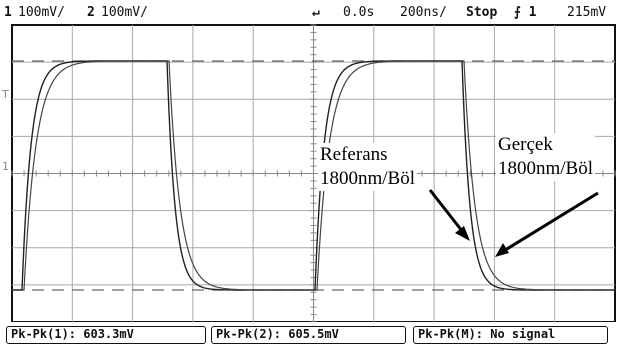 This screenshot has height=349, width=620. I want to click on reference-annotation: Referans 1800nm/Böl, so click(368, 167).